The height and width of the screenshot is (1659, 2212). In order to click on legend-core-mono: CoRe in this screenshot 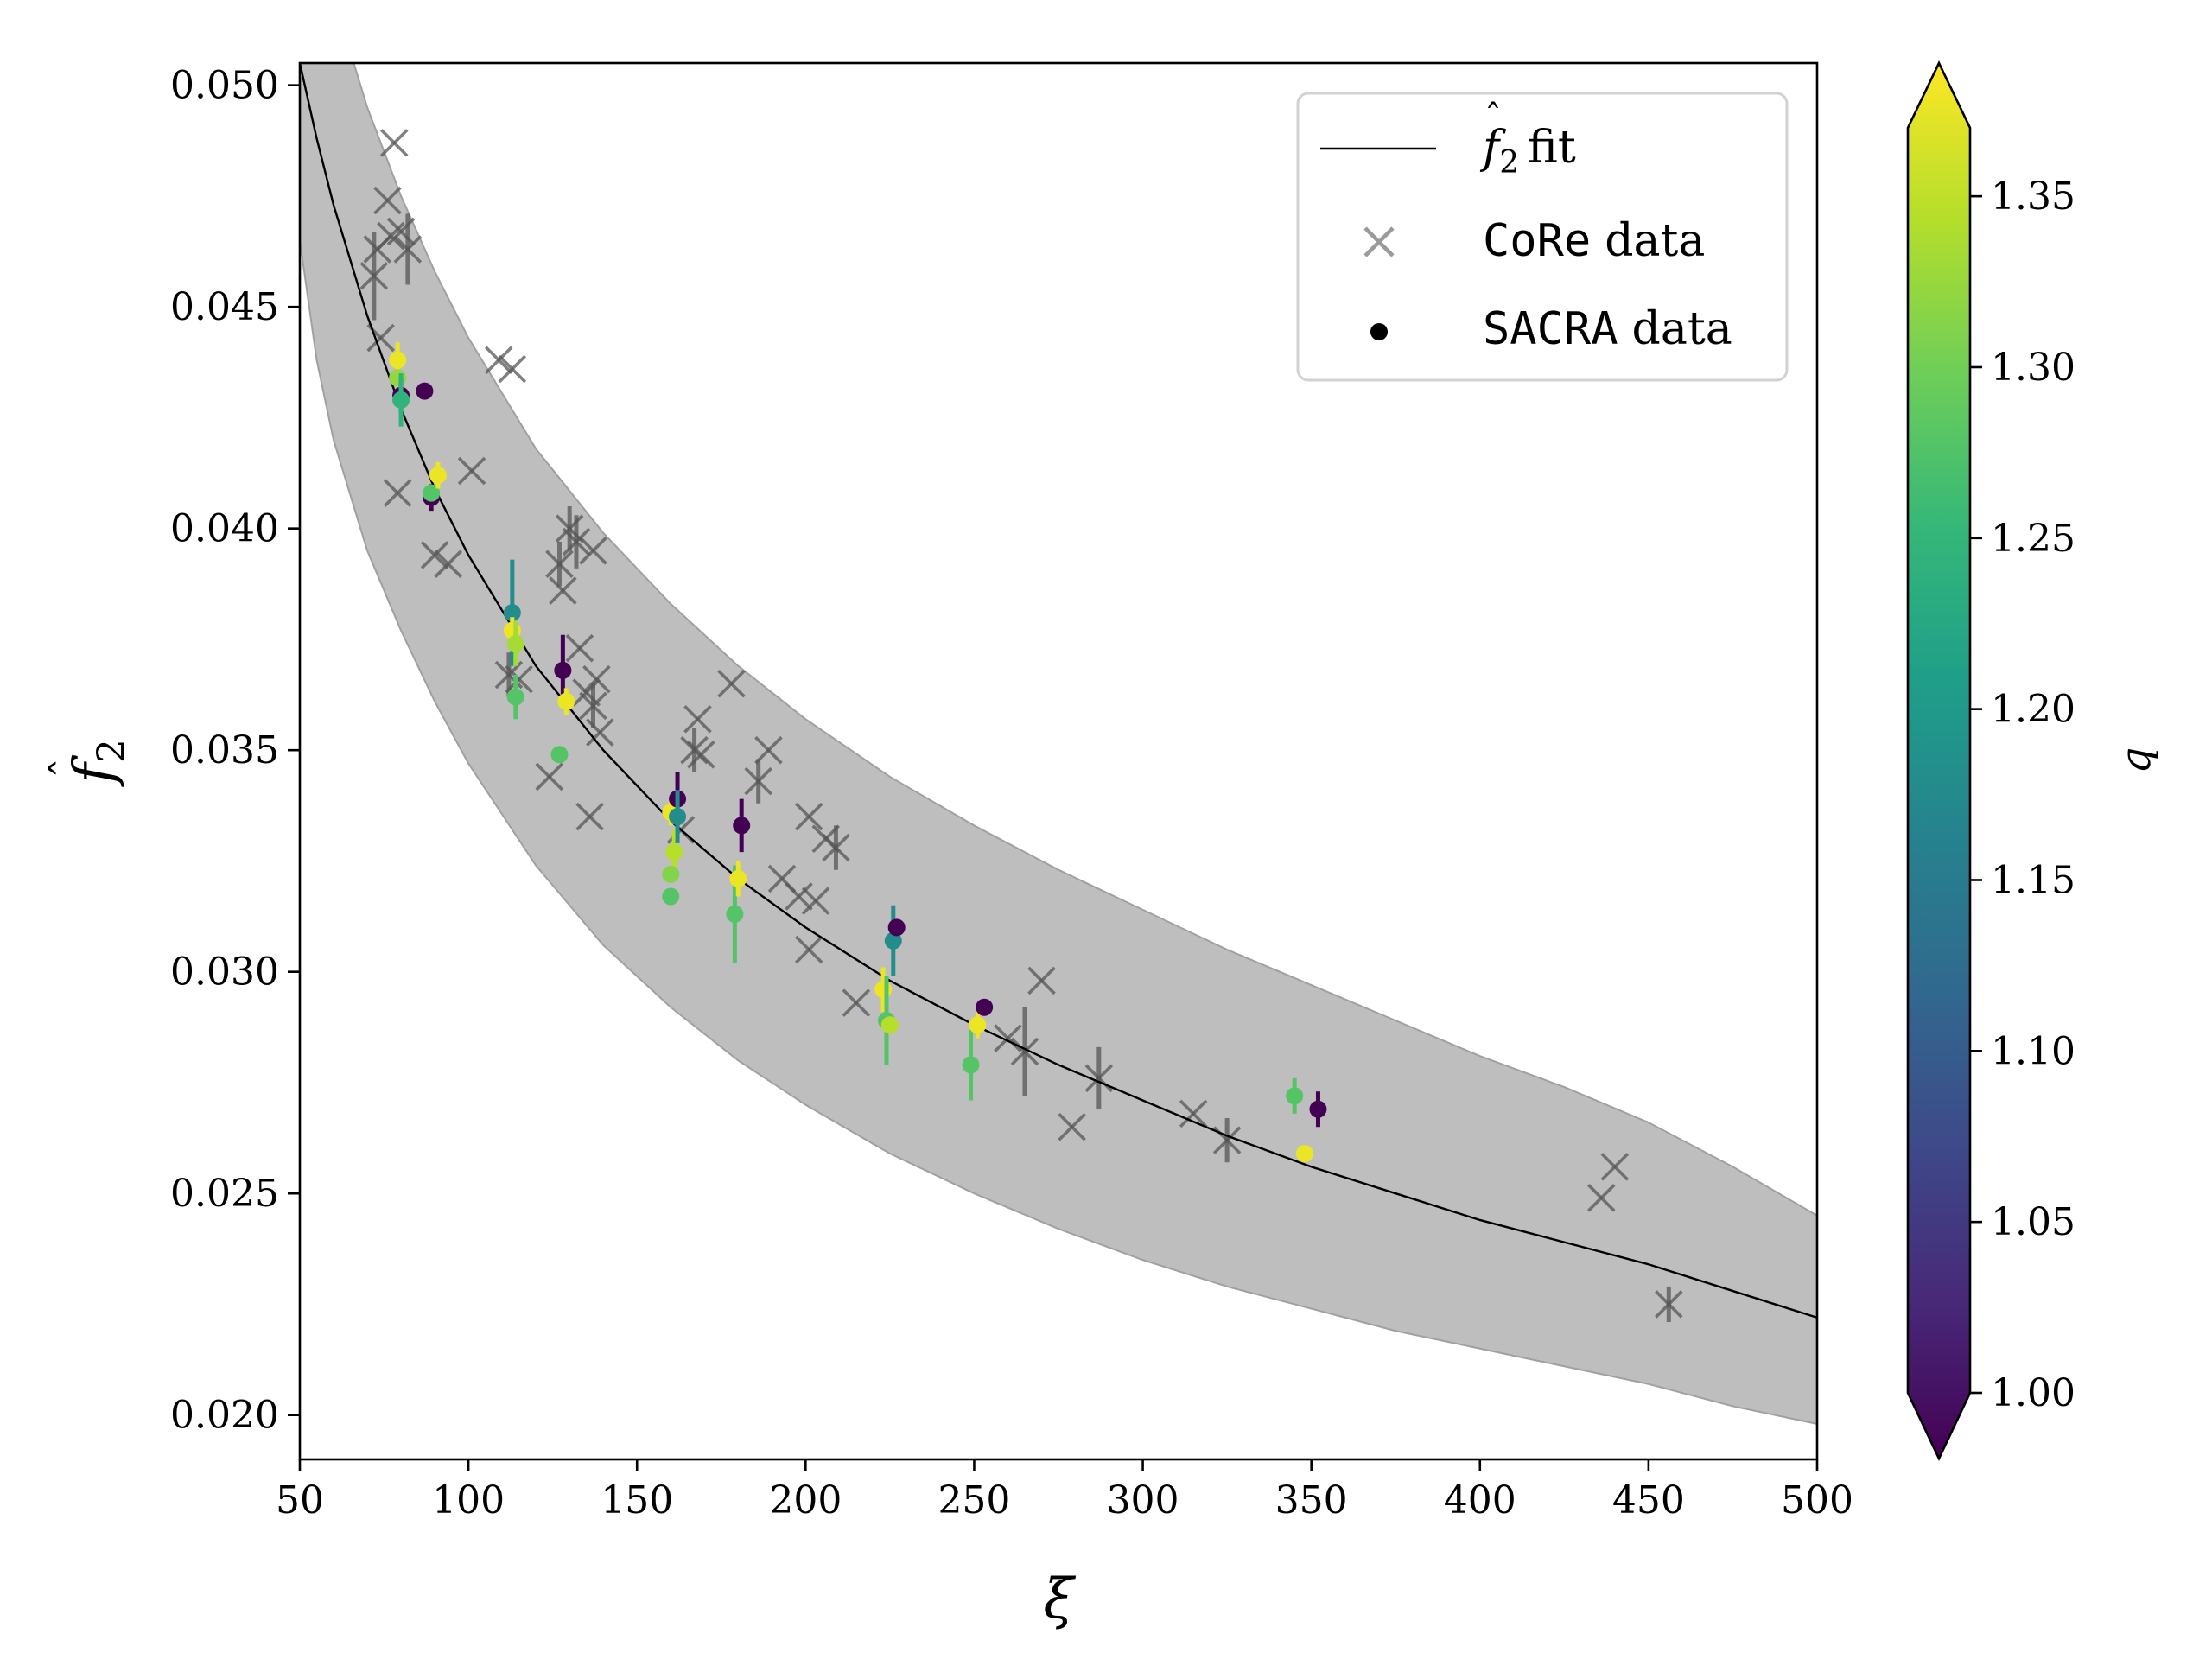, I will do `click(1537, 241)`.